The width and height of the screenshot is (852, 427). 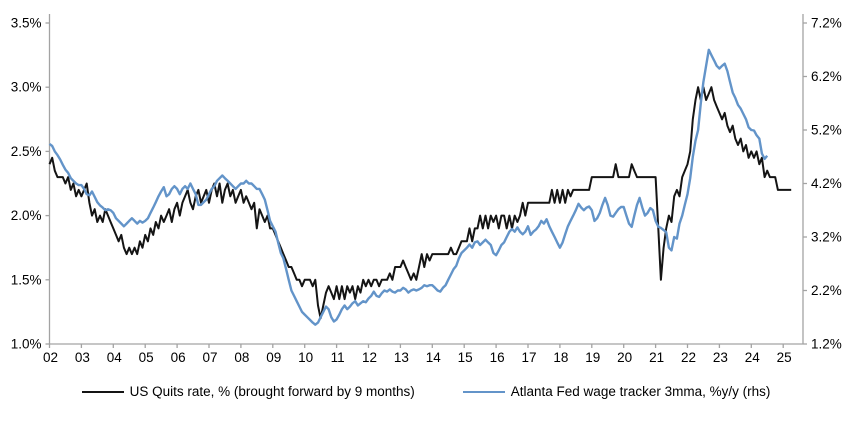 I want to click on y-axis-left-tick-label: 1.5%, so click(x=26, y=279).